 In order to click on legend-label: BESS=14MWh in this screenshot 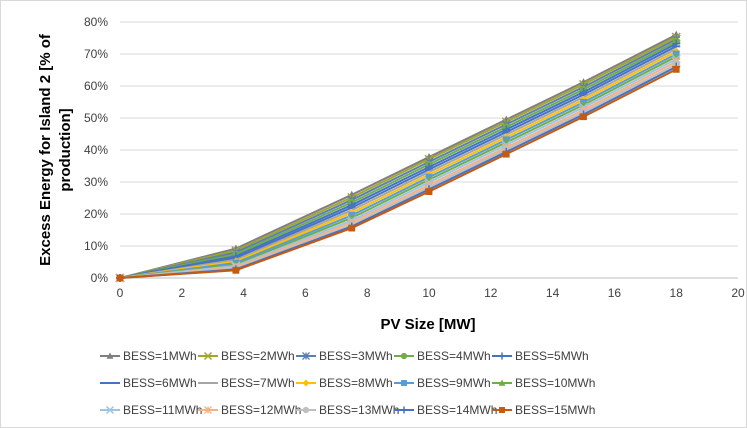, I will do `click(457, 410)`.